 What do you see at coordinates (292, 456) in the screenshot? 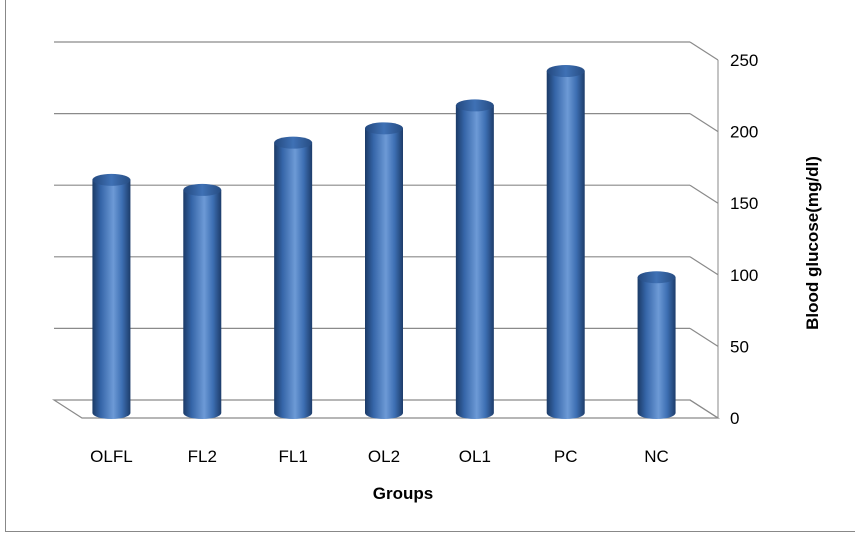
I see `x-tick-label: FL1` at bounding box center [292, 456].